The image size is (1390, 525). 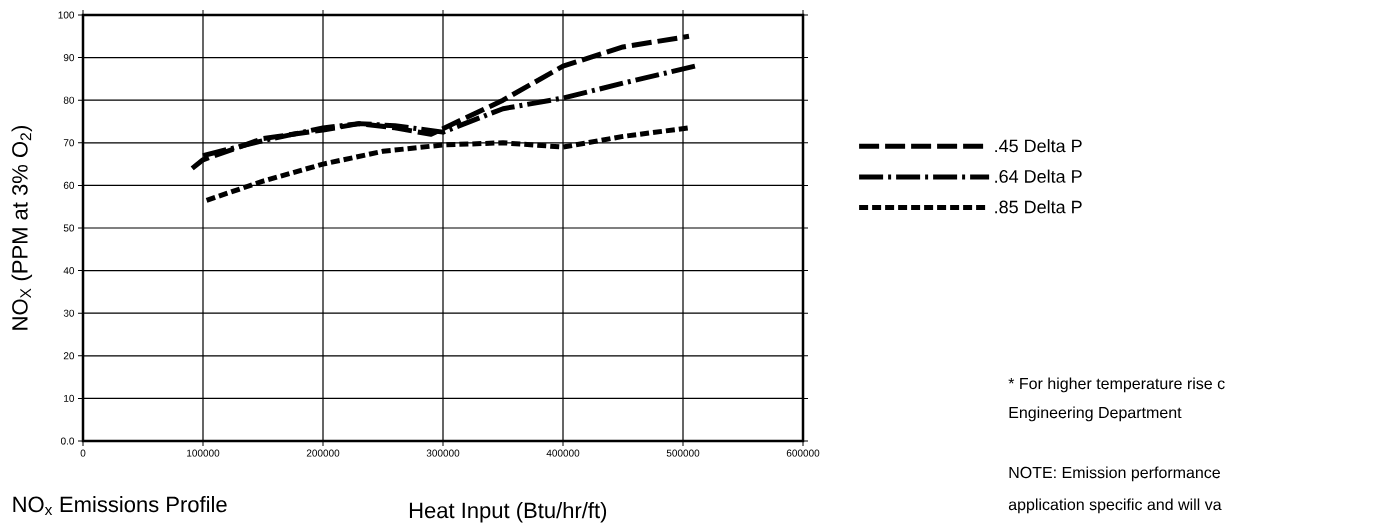 What do you see at coordinates (1038, 176) in the screenshot?
I see `text: .64 Delta P` at bounding box center [1038, 176].